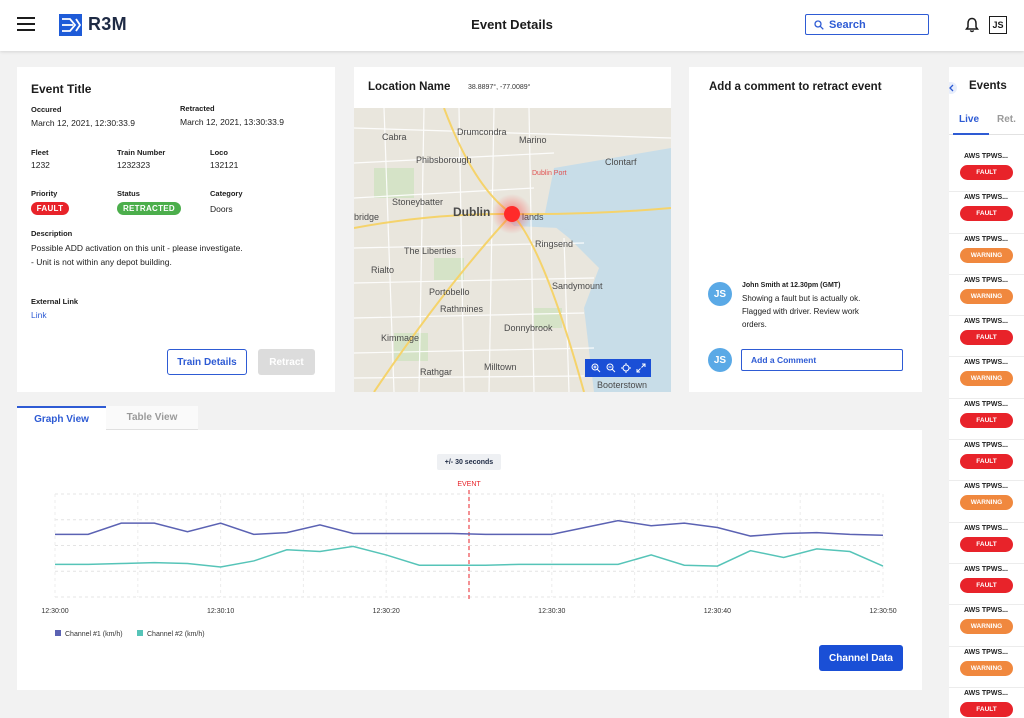 This screenshot has width=1024, height=718. Describe the element at coordinates (554, 244) in the screenshot. I see `map-label: Ringsend` at that location.